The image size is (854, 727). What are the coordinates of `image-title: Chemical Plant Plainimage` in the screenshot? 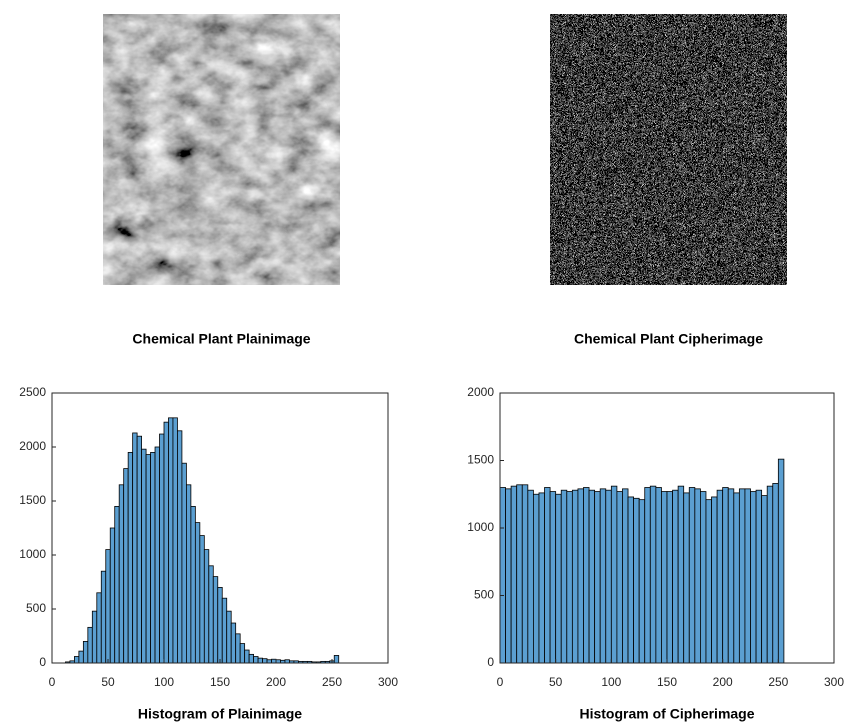 It's located at (221, 339).